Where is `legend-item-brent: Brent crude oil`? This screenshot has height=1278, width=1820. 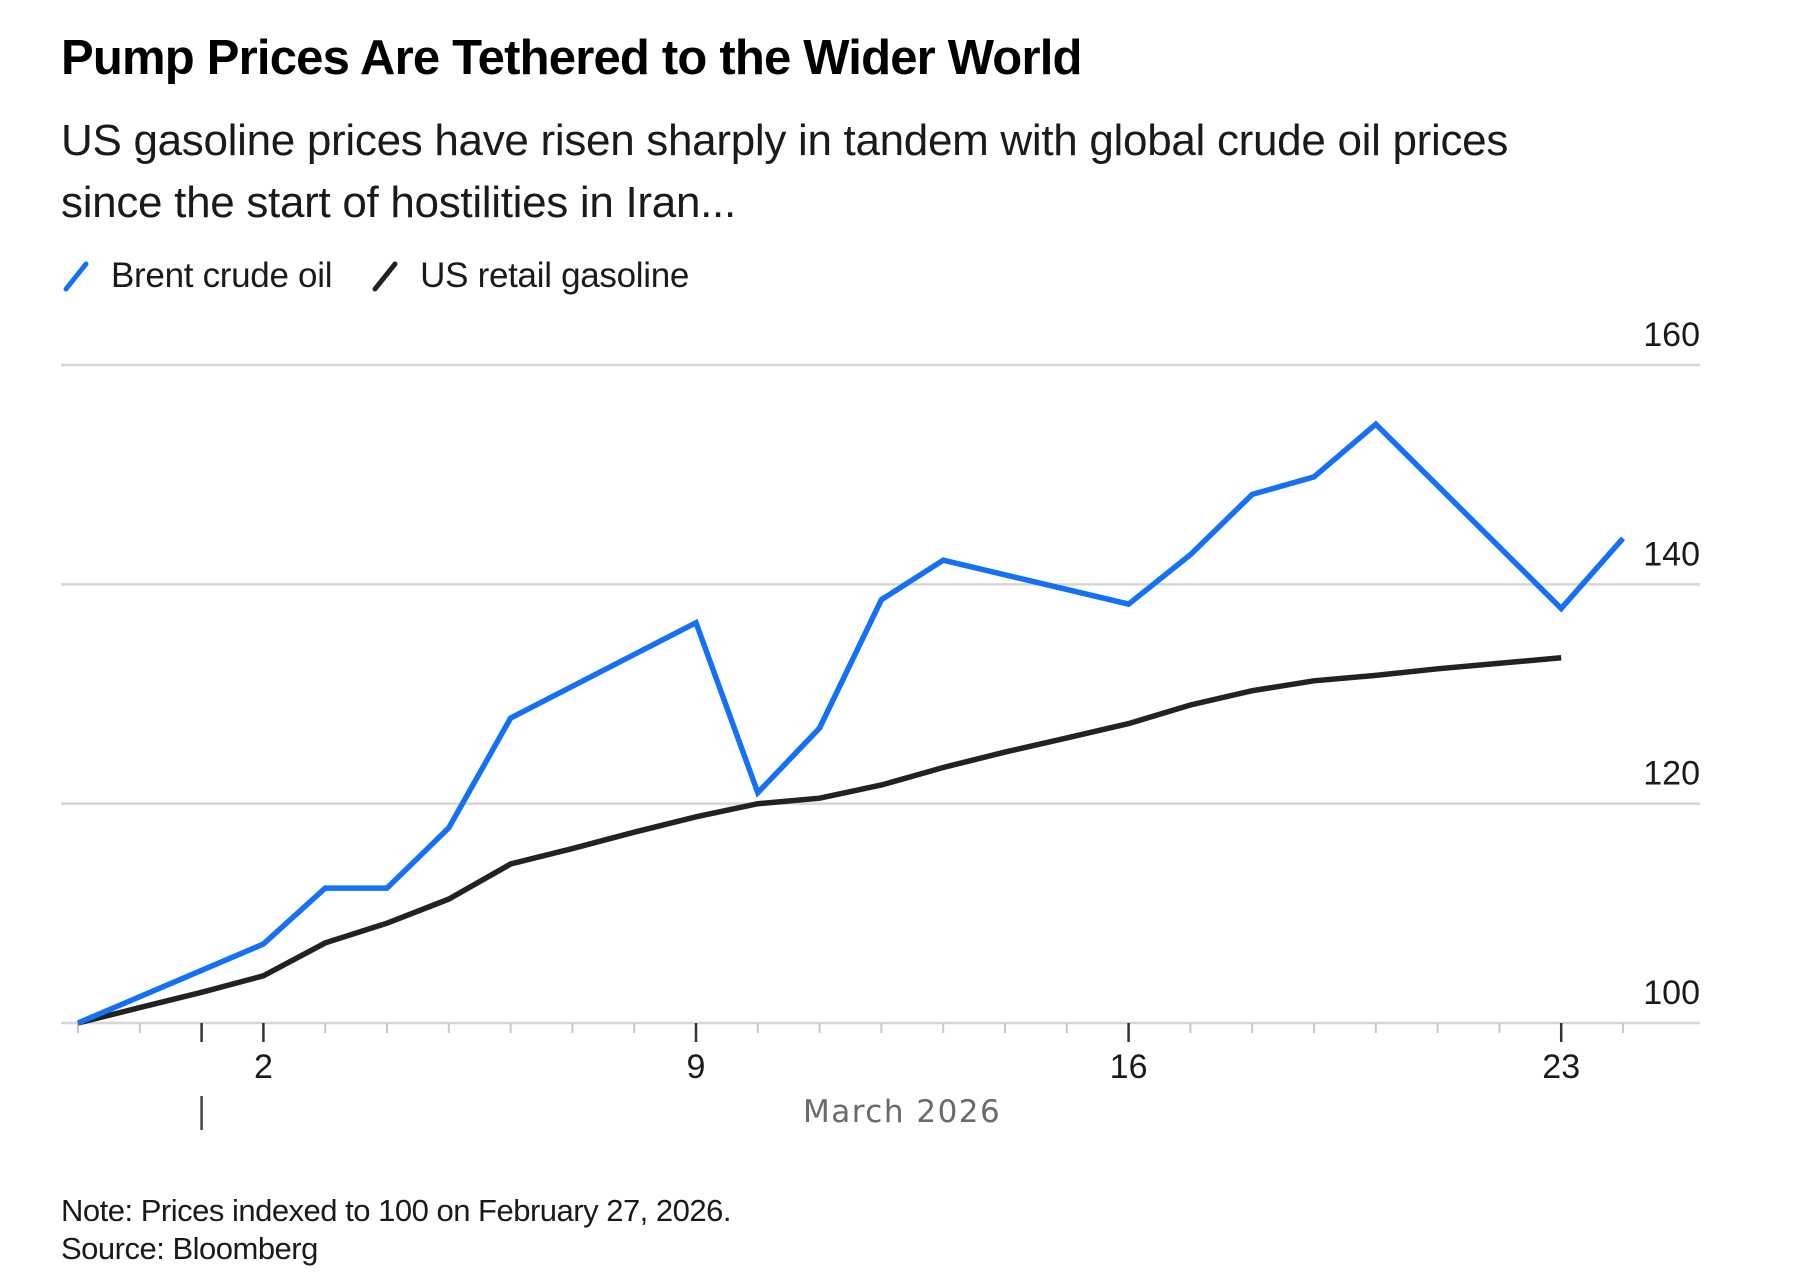 legend-item-brent: Brent crude oil is located at coordinates (196, 276).